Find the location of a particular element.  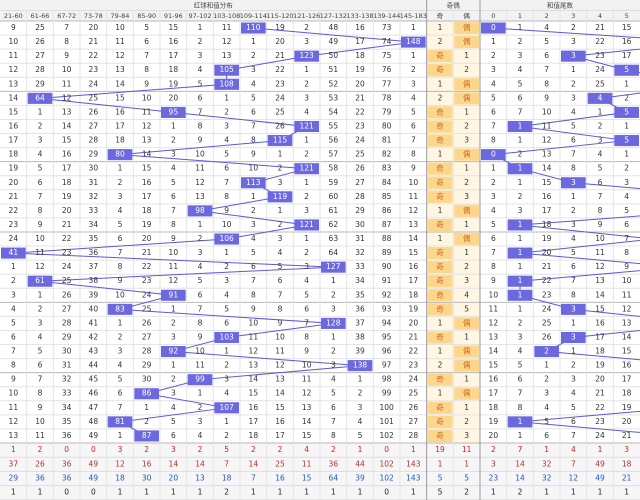

cell: 98 is located at coordinates (387, 379).